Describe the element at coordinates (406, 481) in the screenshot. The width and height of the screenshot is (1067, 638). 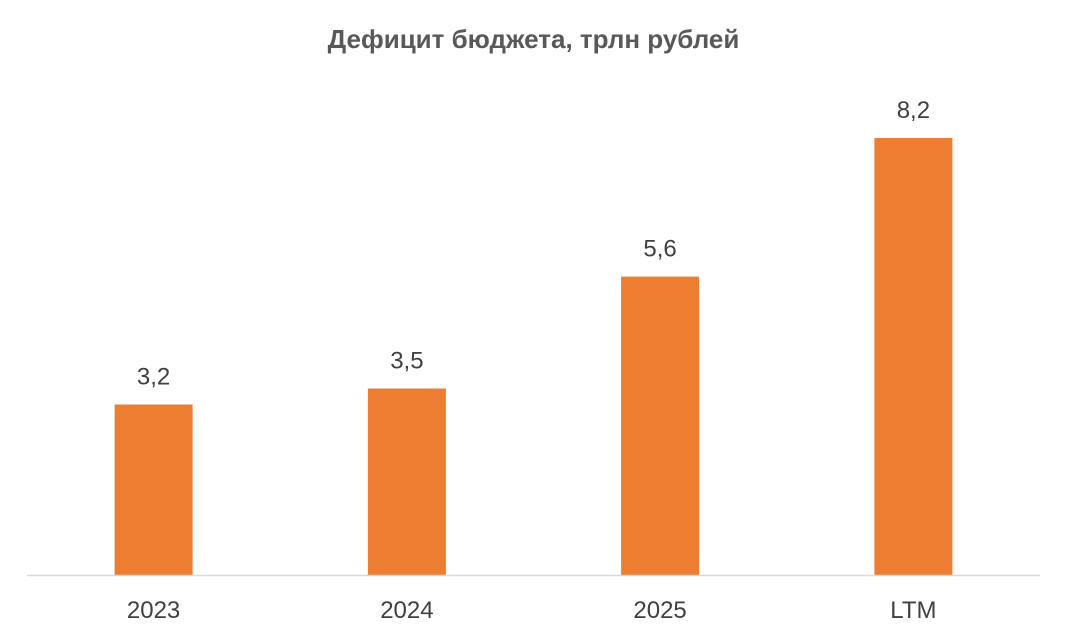
I see `bar-2024` at that location.